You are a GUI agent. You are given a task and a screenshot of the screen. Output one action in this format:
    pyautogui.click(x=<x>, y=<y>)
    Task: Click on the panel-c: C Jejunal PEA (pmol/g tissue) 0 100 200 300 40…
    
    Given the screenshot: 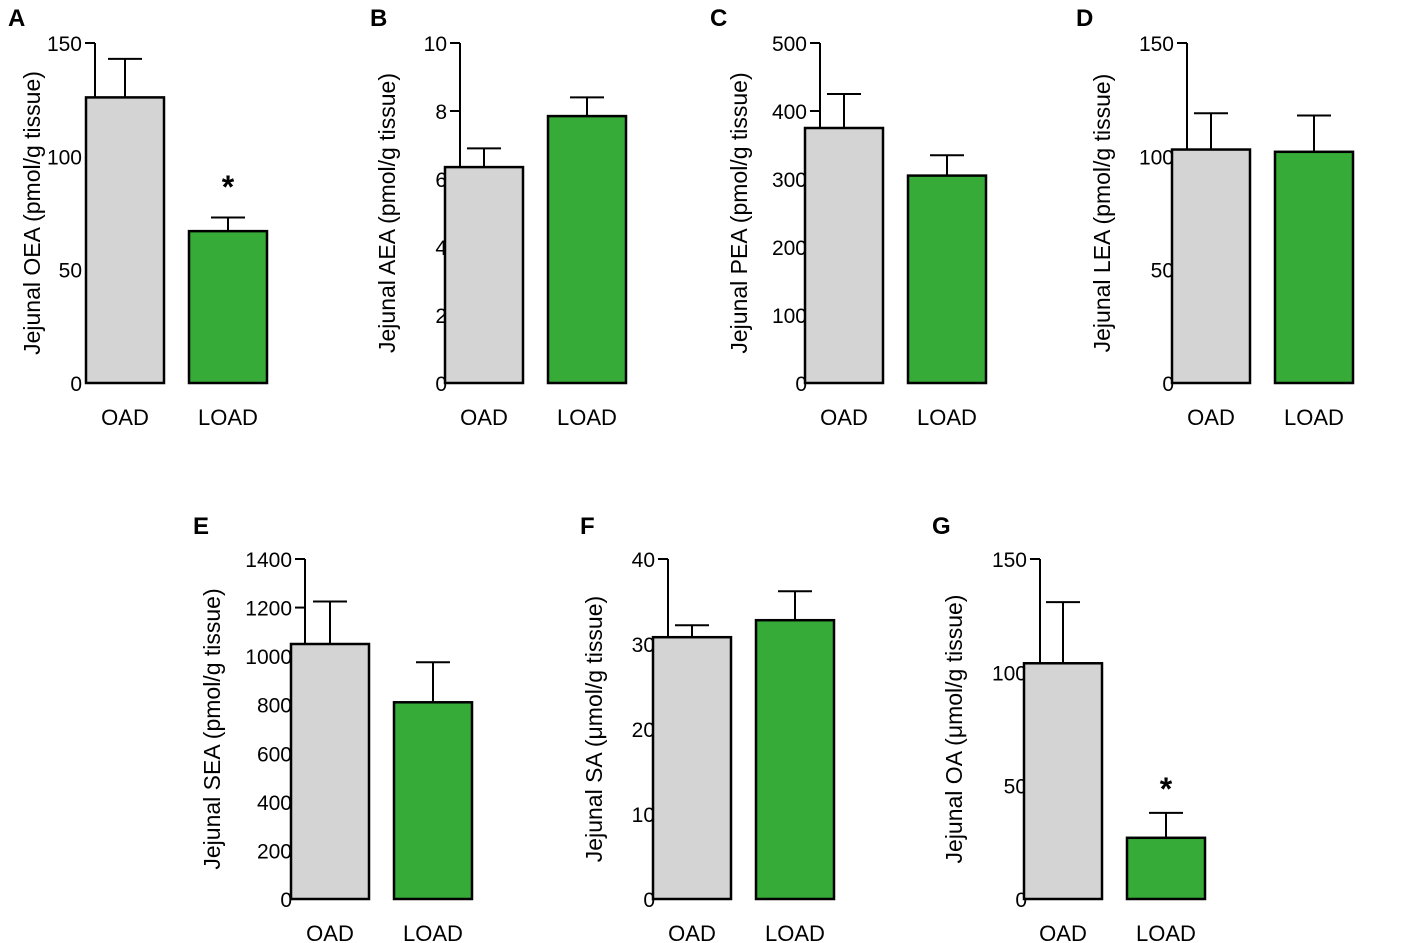 What is the action you would take?
    pyautogui.click(x=849, y=217)
    